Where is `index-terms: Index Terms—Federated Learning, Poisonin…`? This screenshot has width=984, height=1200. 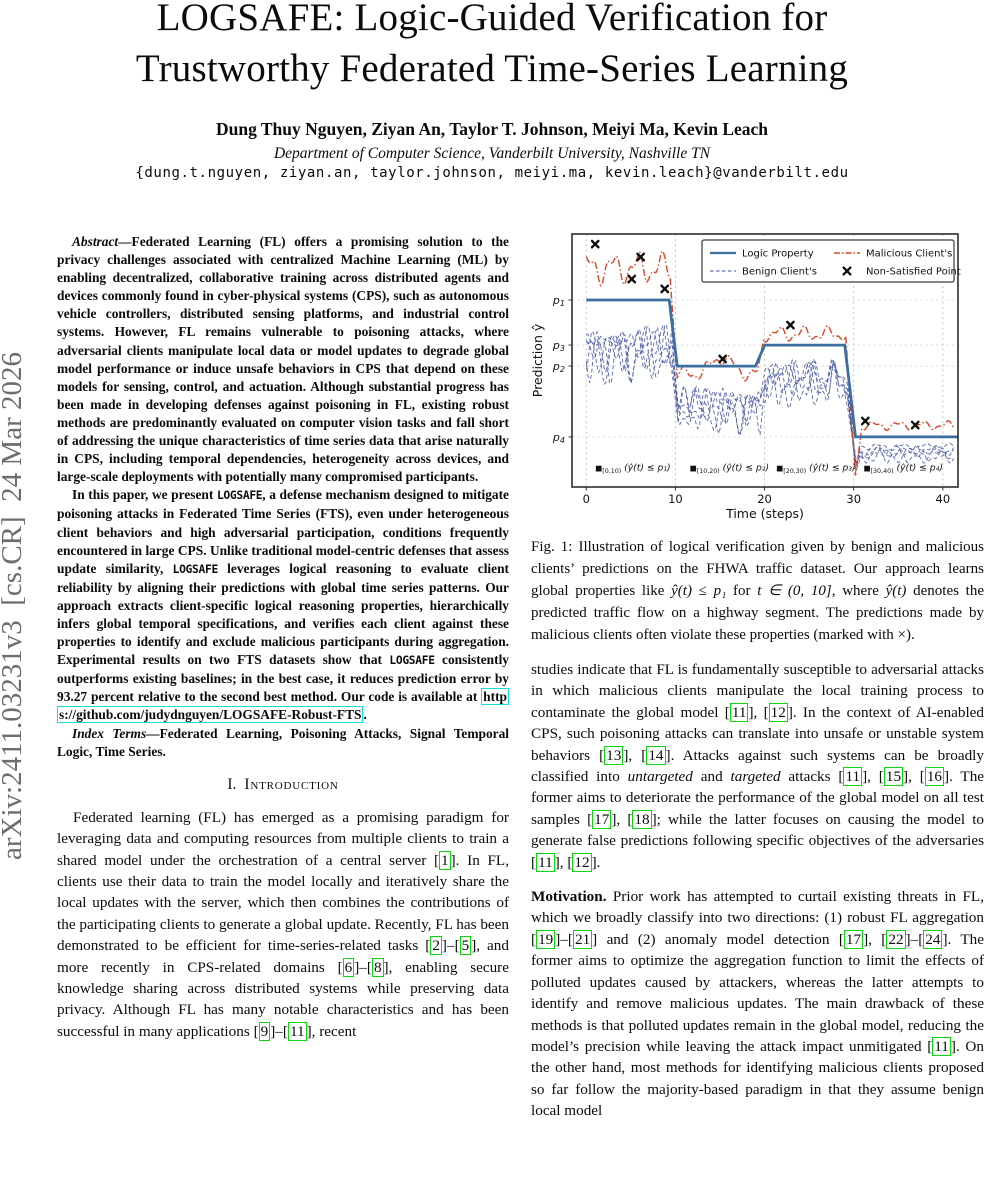 index-terms: Index Terms—Federated Learning, Poisonin… is located at coordinates (283, 742).